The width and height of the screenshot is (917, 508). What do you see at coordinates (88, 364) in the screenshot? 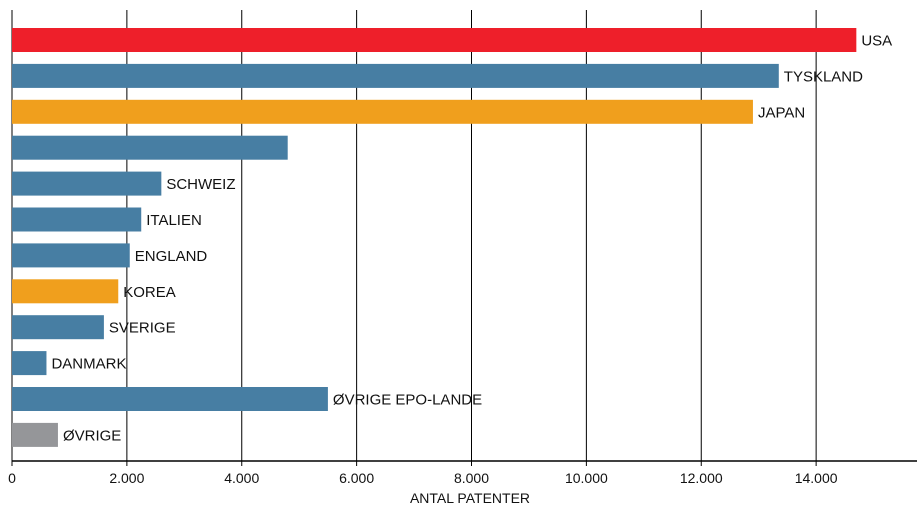
I see `bar-label: DANMARK` at bounding box center [88, 364].